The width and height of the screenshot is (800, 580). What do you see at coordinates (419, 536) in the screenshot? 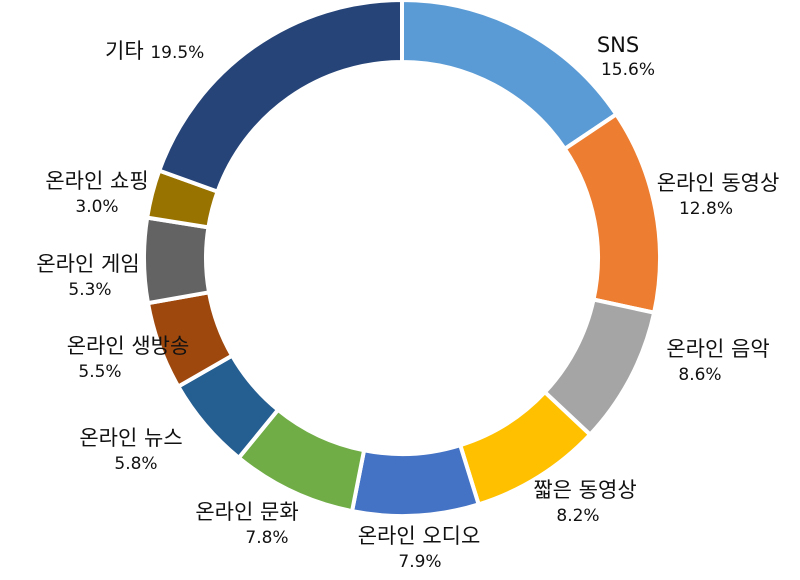
I see `slice-label-name-5: 온라인 오디오` at bounding box center [419, 536].